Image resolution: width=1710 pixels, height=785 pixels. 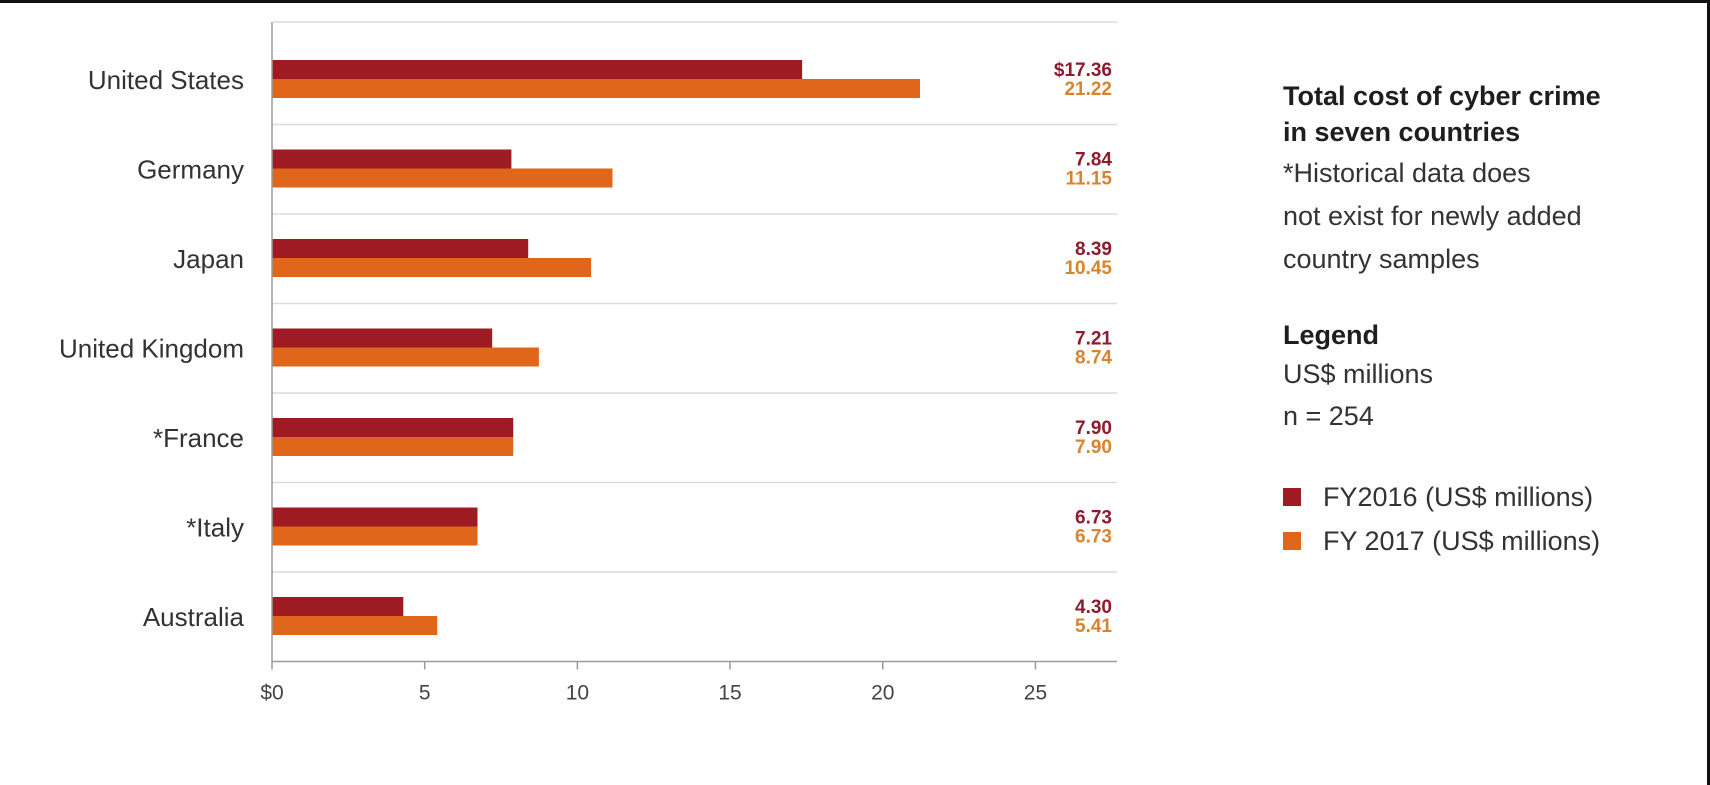 What do you see at coordinates (1442, 96) in the screenshot?
I see `chart-title-line-1: Total cost of cyber crime` at bounding box center [1442, 96].